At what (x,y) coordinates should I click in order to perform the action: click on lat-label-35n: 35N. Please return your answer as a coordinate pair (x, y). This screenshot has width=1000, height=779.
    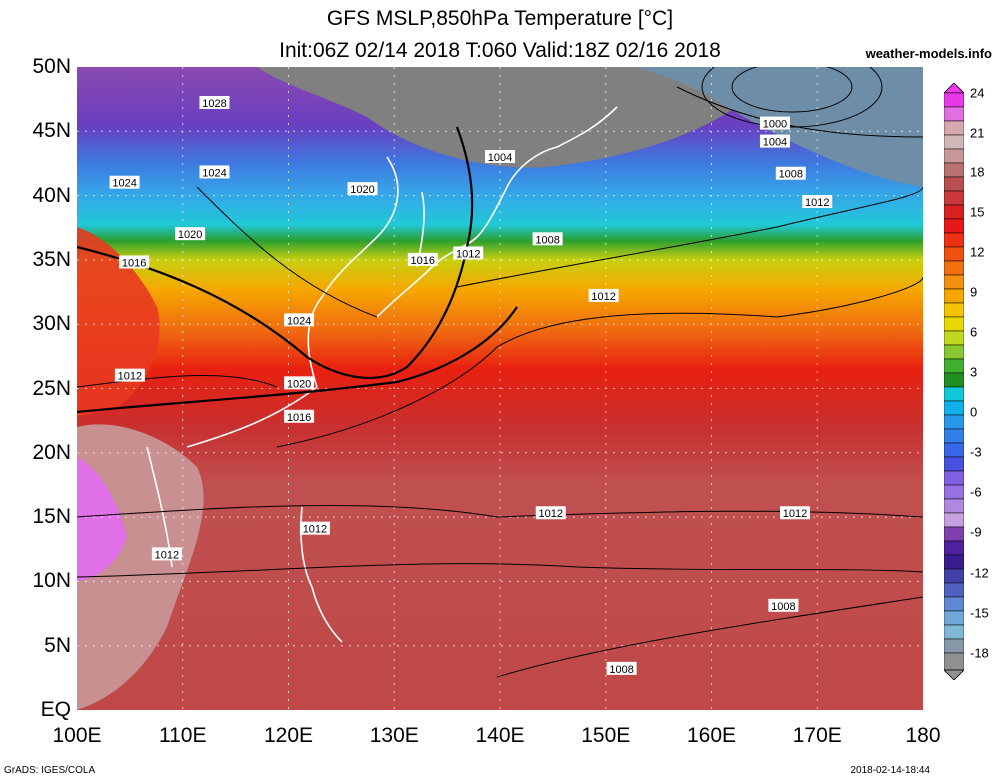
    Looking at the image, I should click on (51, 259).